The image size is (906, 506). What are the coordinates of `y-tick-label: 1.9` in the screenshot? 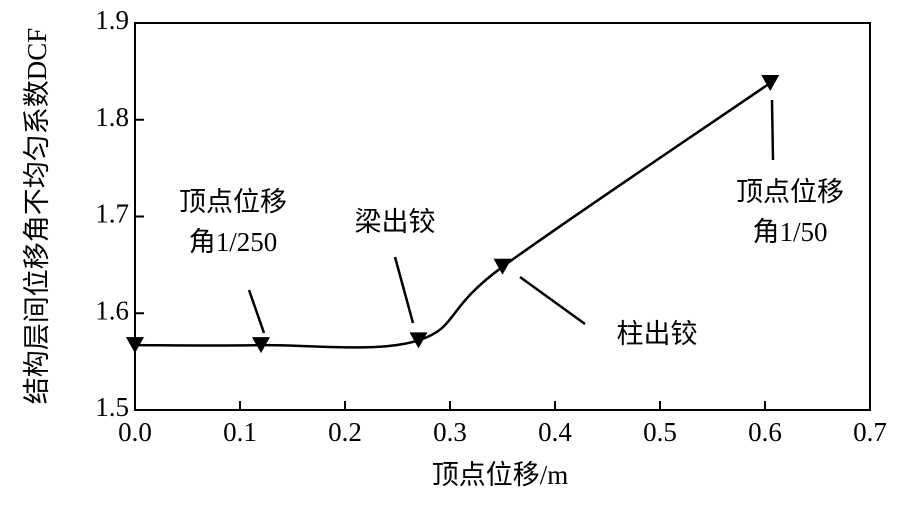 It's located at (112, 20).